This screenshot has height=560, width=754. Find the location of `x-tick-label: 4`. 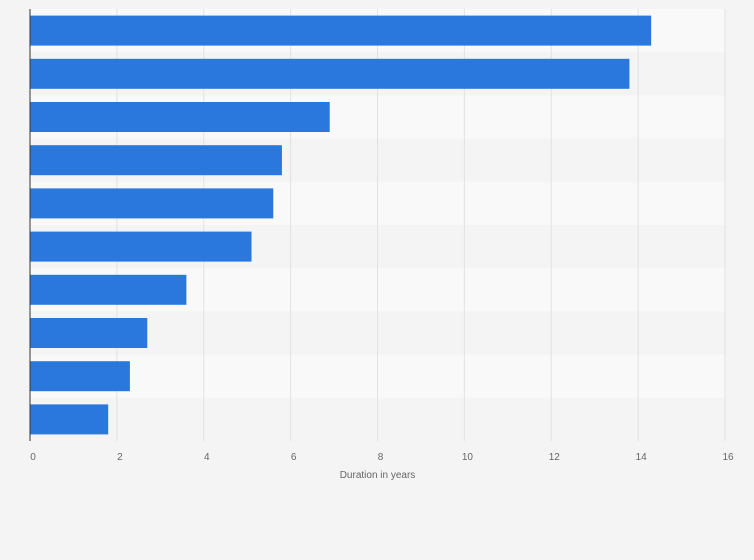

x-tick-label: 4 is located at coordinates (207, 457).